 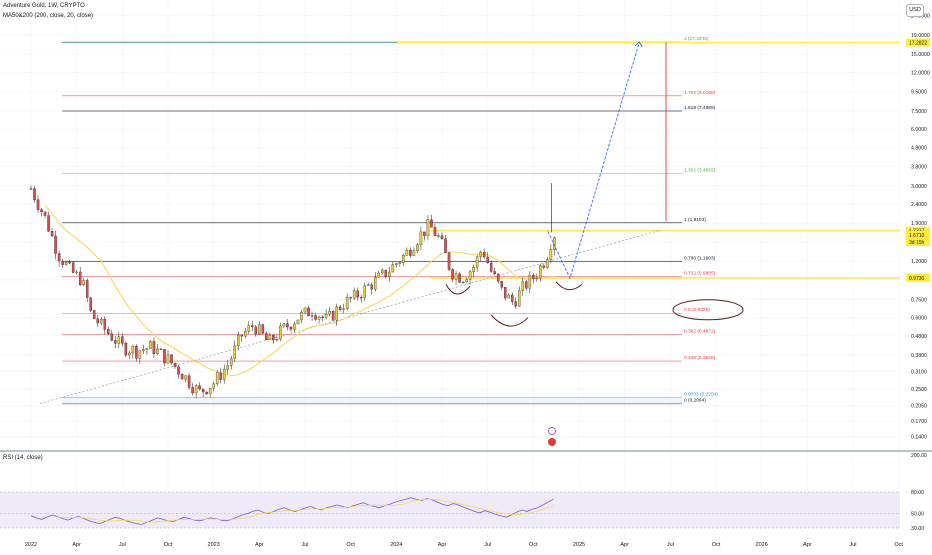 I want to click on fib-band, so click(x=372, y=400).